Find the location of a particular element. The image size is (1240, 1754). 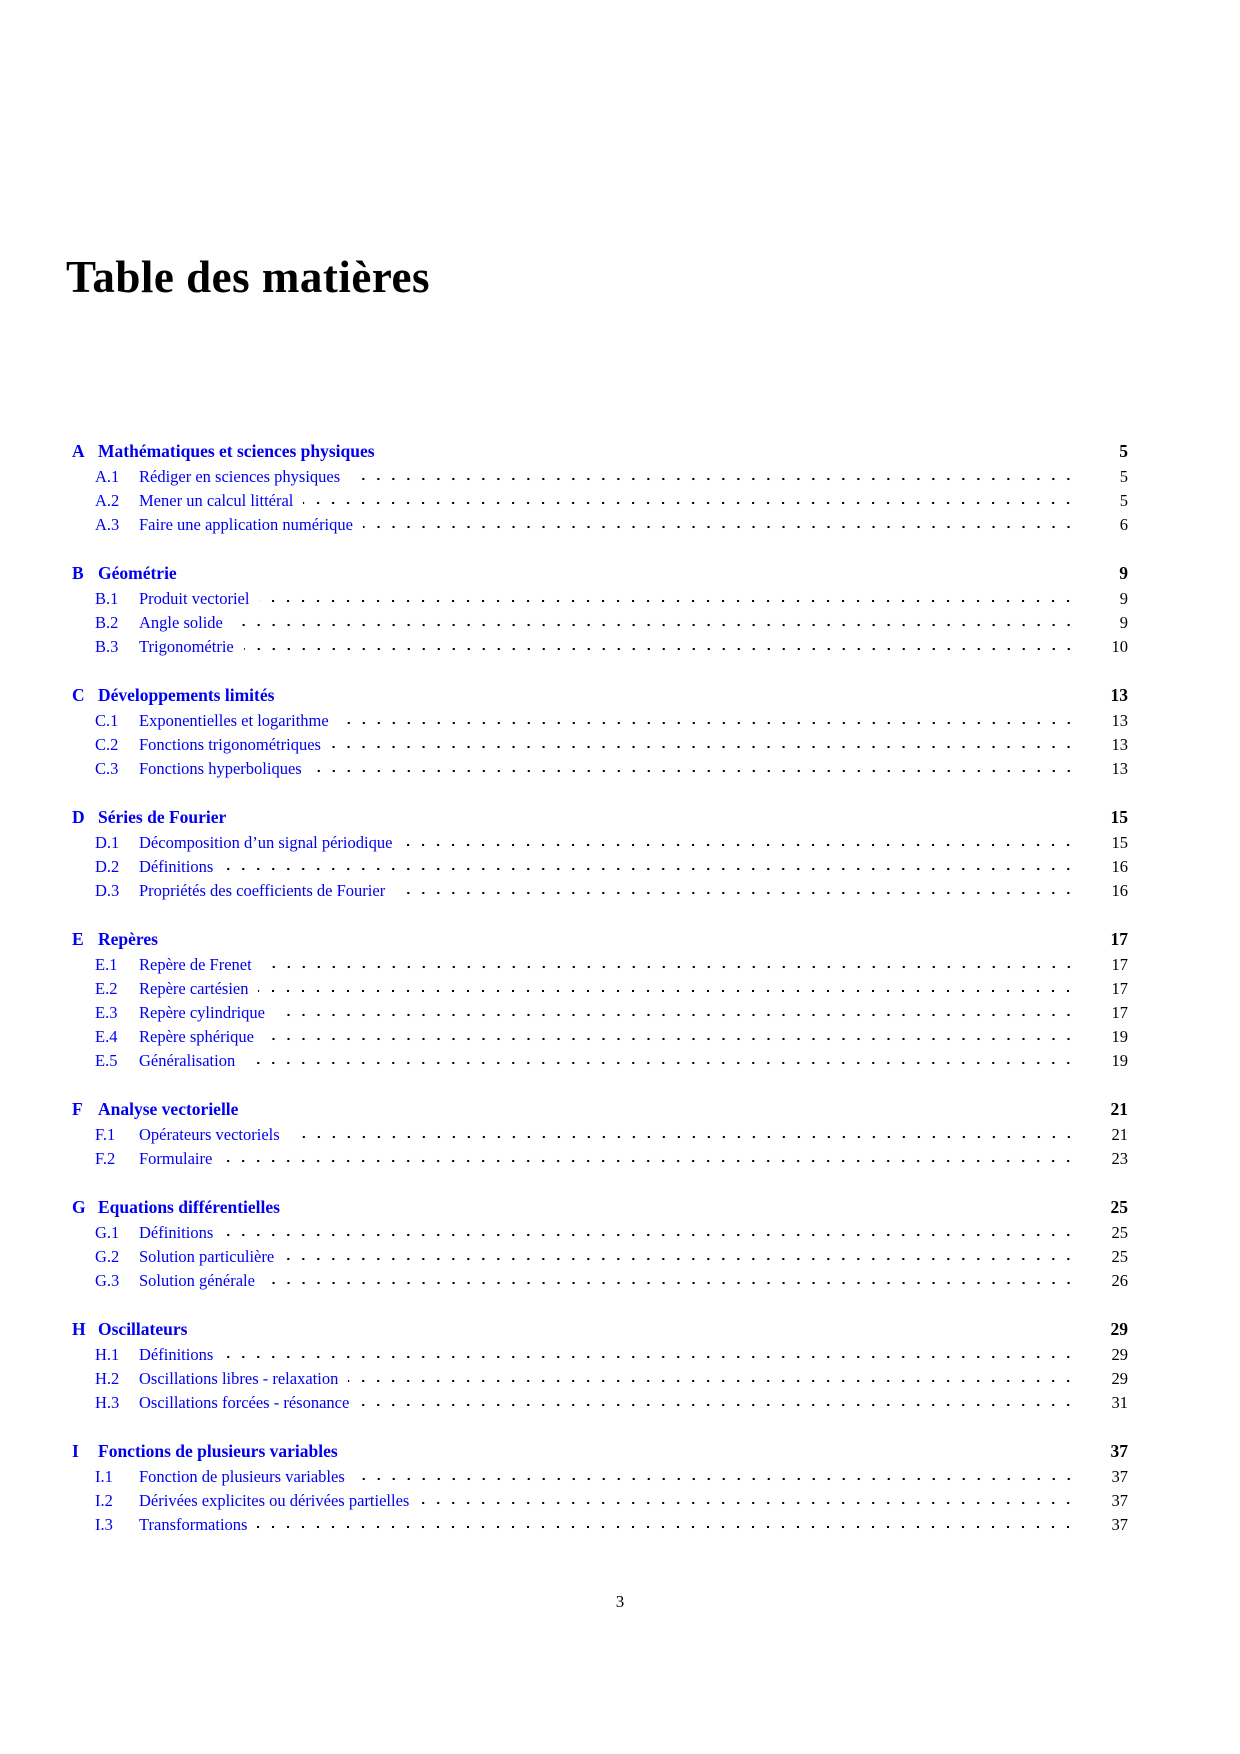

subsection-label: C.2 is located at coordinates (107, 744).